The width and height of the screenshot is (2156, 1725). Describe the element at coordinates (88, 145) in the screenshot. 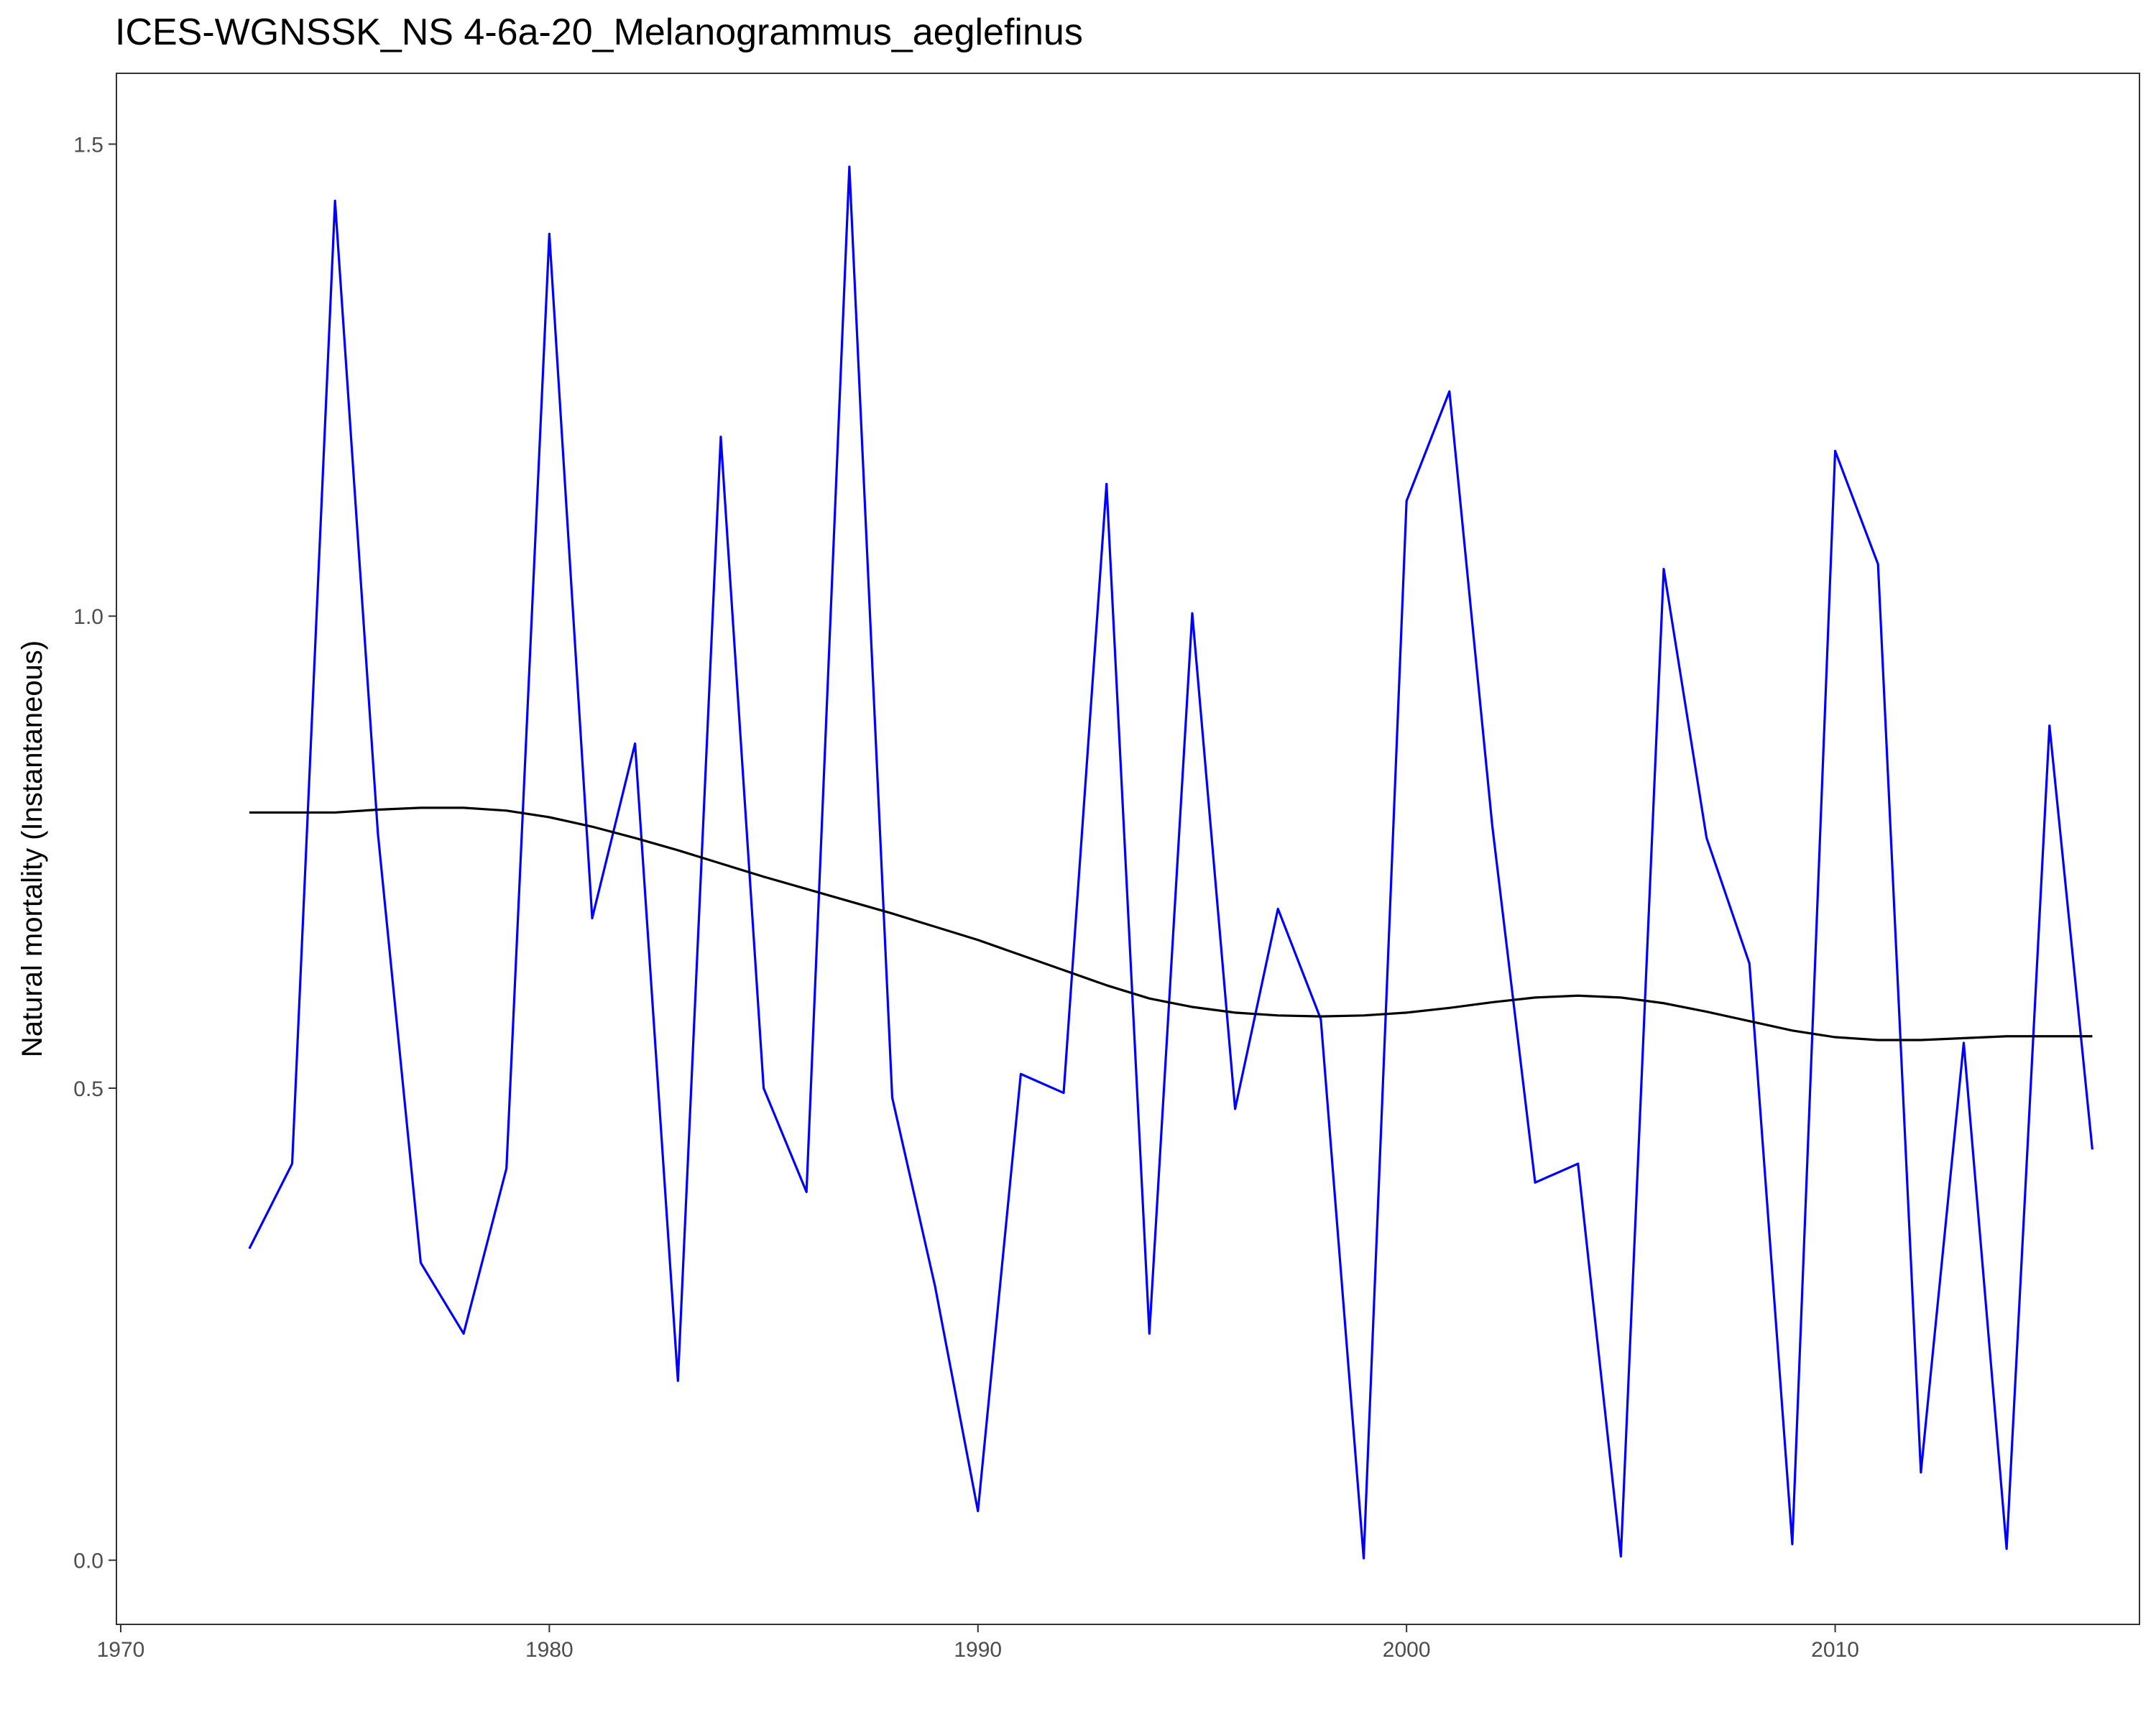

I see `y-tick-label: 1.5` at that location.